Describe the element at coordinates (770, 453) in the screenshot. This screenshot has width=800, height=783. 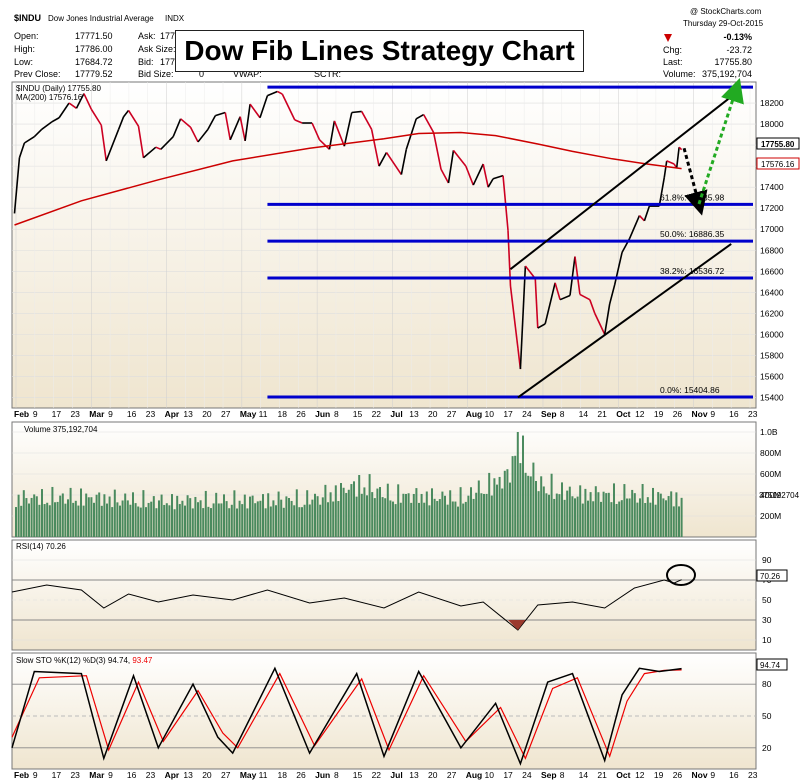
I see `volume-tick-label: 800M` at that location.